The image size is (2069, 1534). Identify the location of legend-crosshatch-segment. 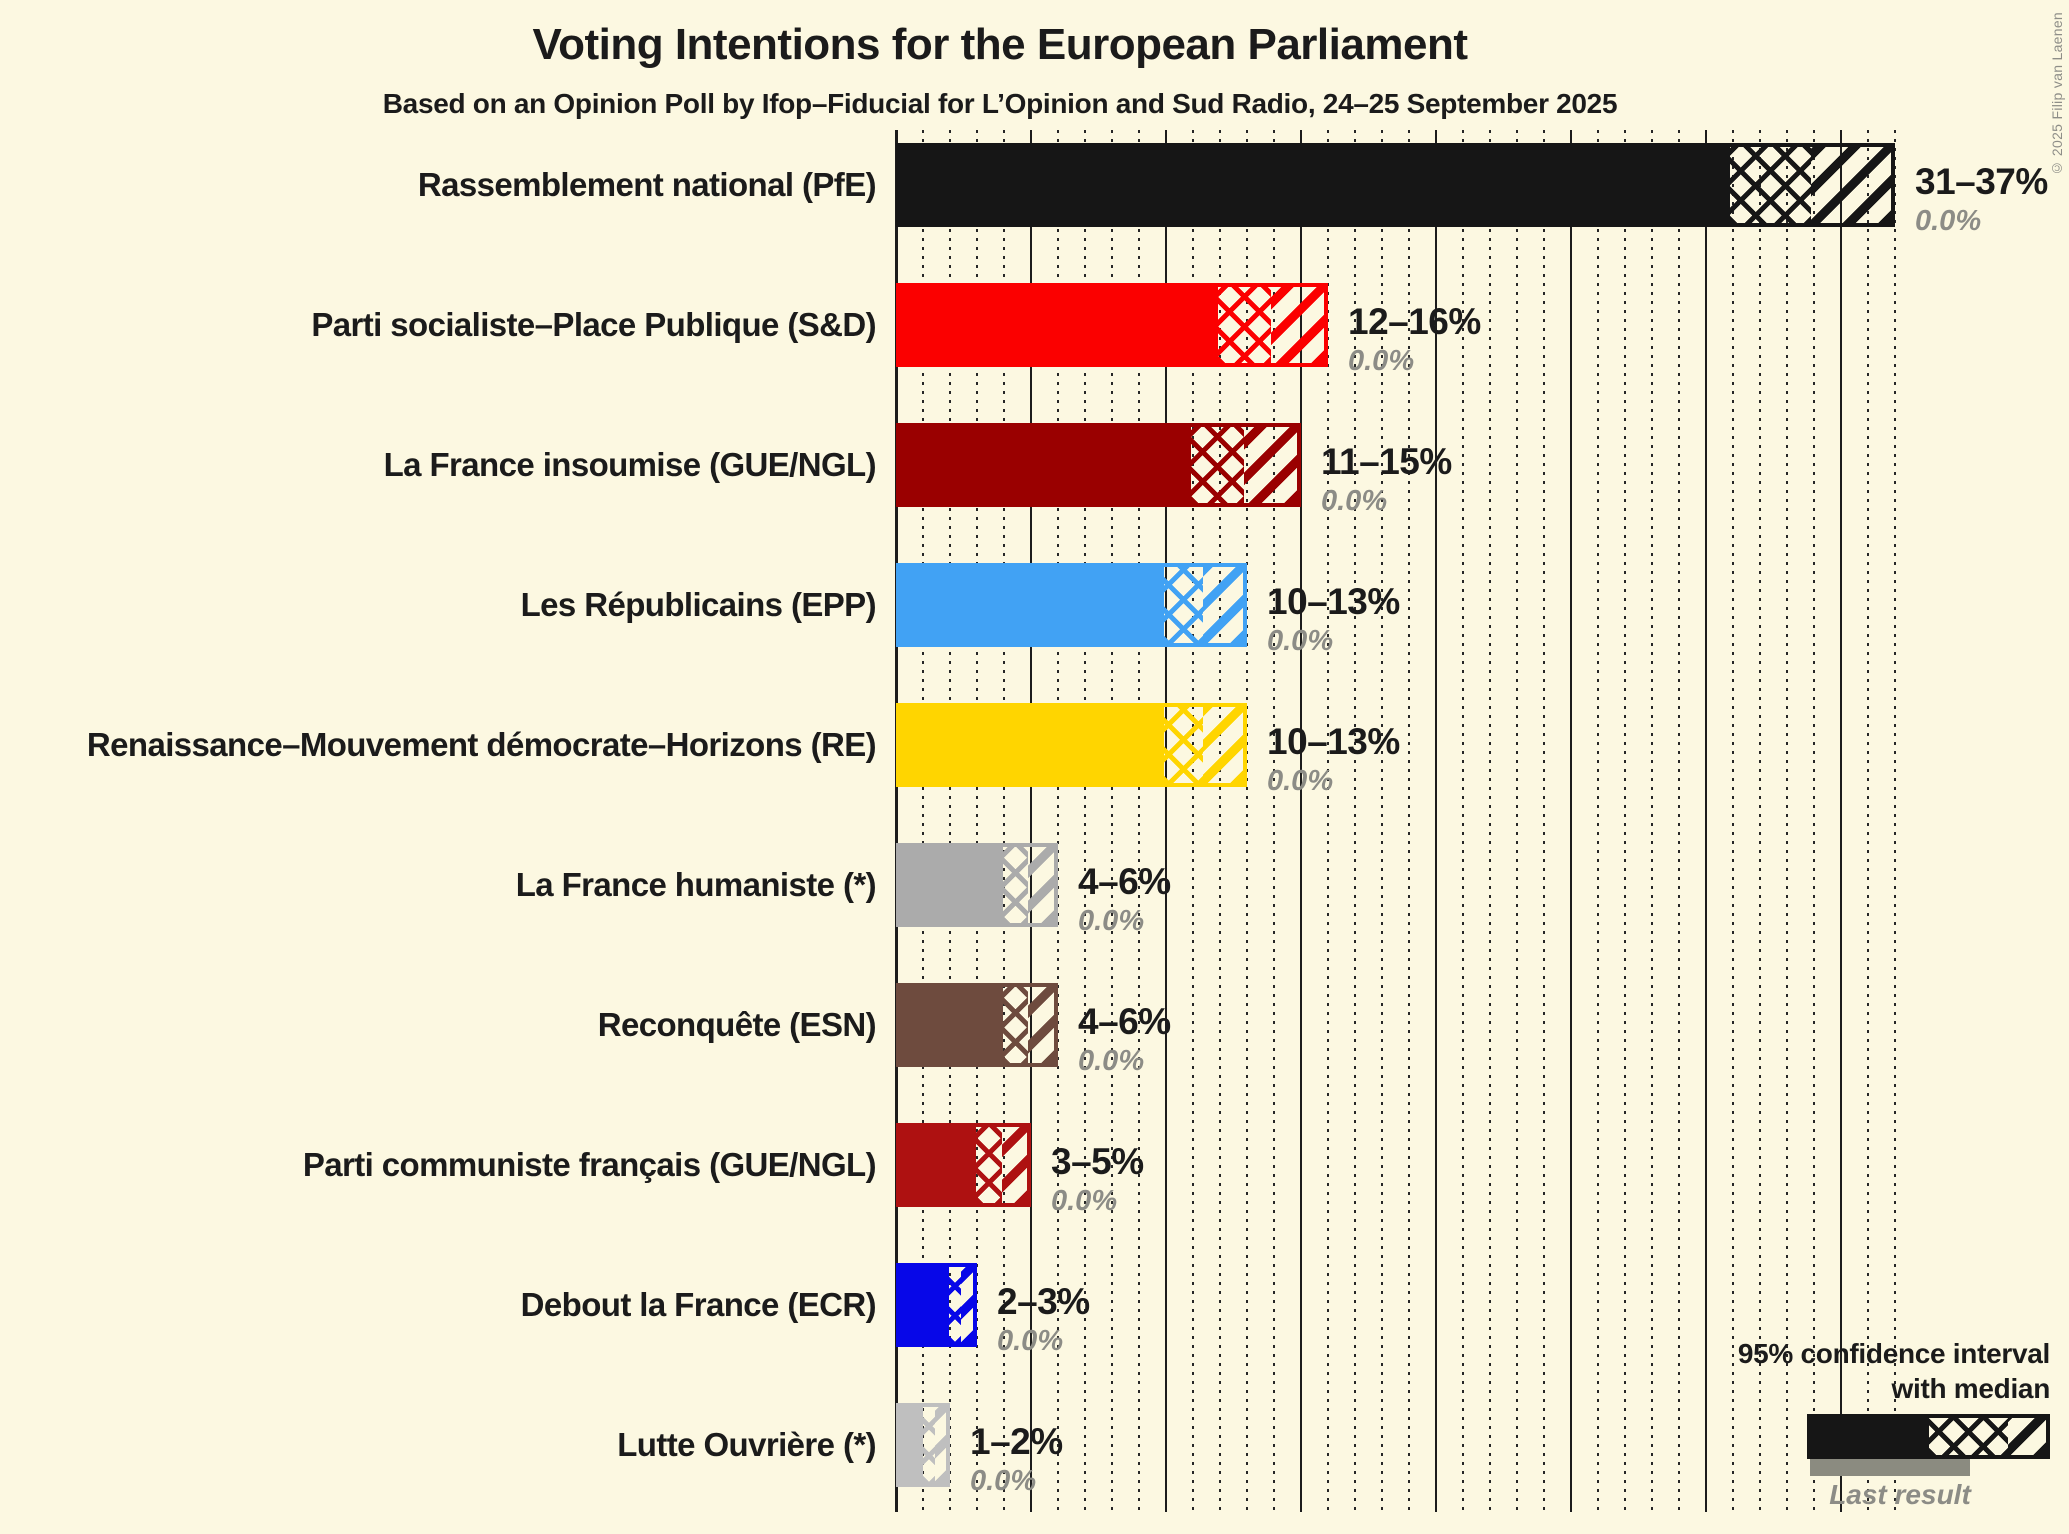
(1968, 1436).